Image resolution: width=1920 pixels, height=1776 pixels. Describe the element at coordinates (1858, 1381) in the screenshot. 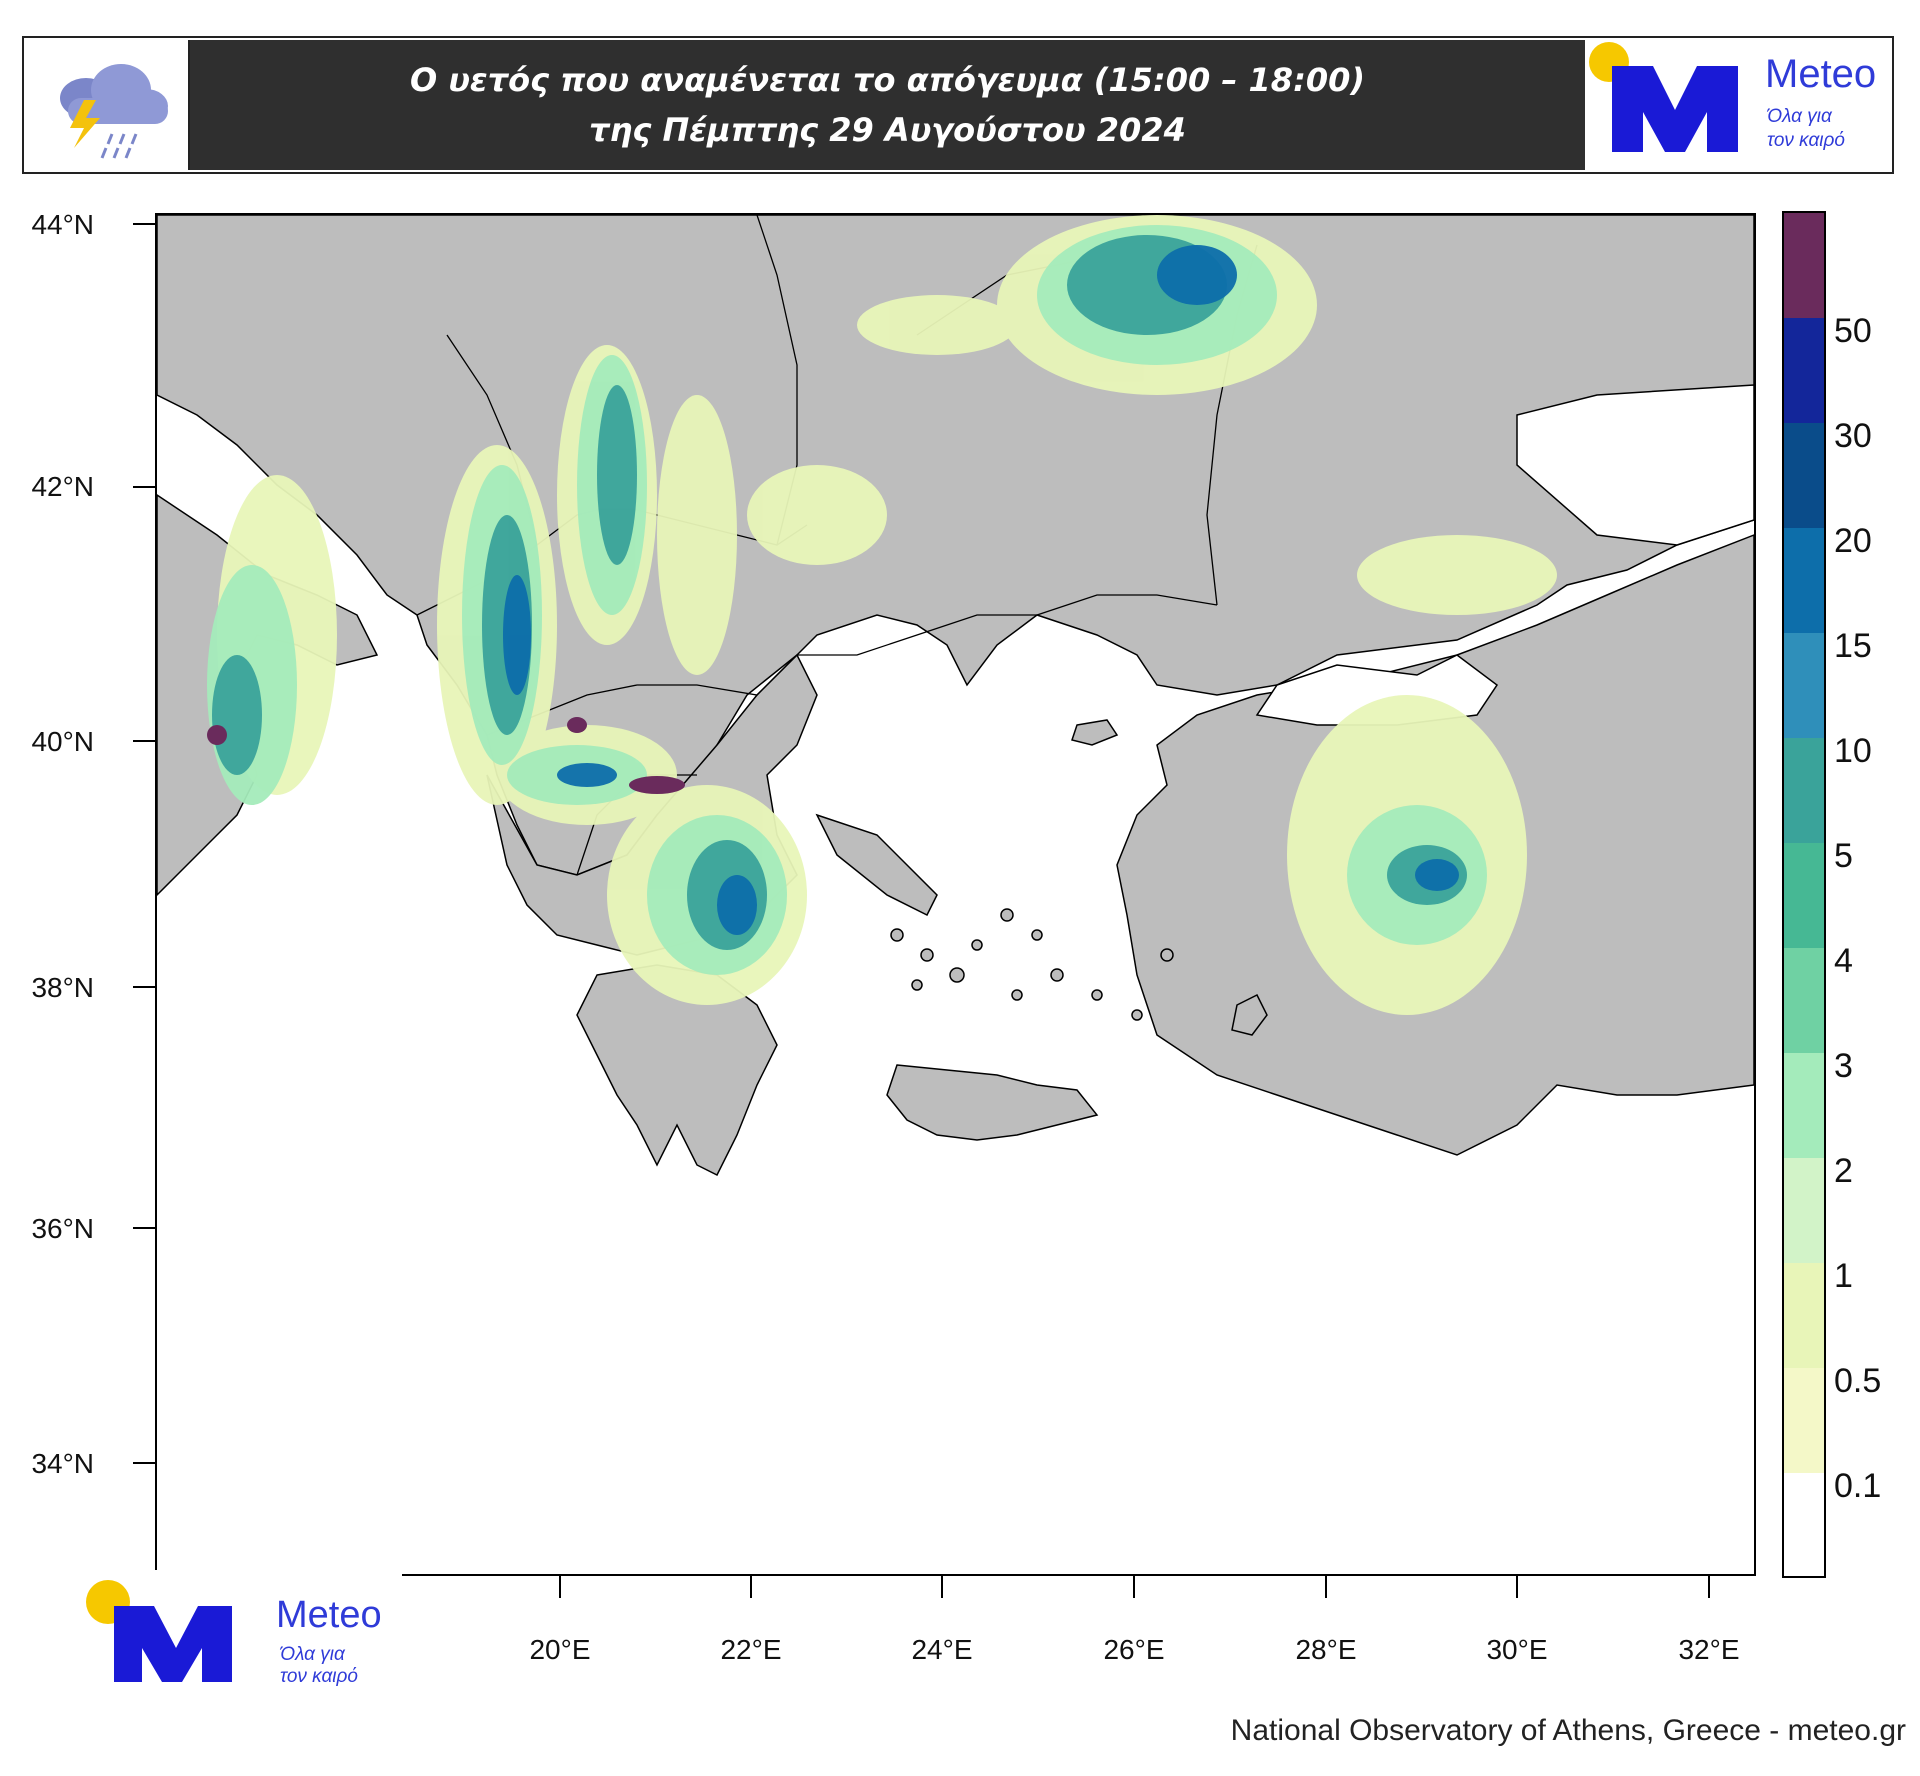

I see `cb-label-0-5: 0.5` at that location.